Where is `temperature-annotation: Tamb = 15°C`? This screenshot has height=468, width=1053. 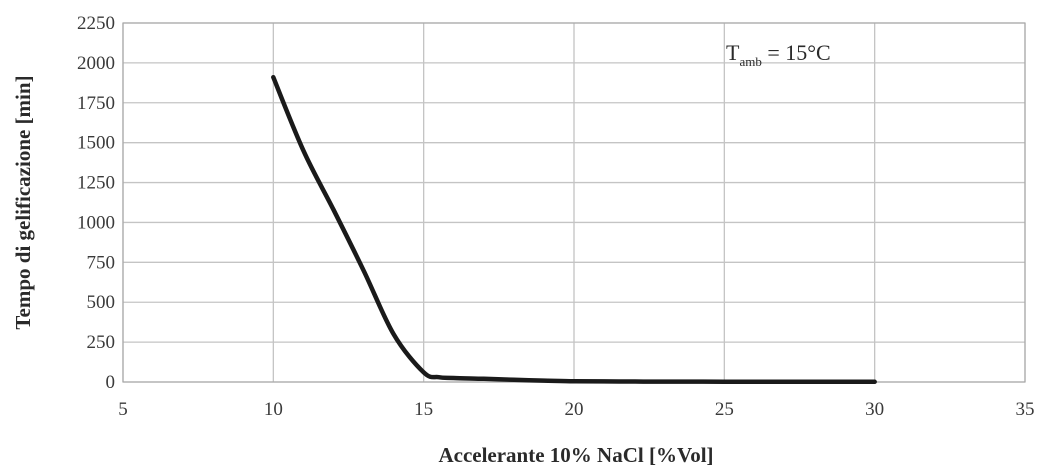
temperature-annotation: Tamb = 15°C is located at coordinates (778, 54).